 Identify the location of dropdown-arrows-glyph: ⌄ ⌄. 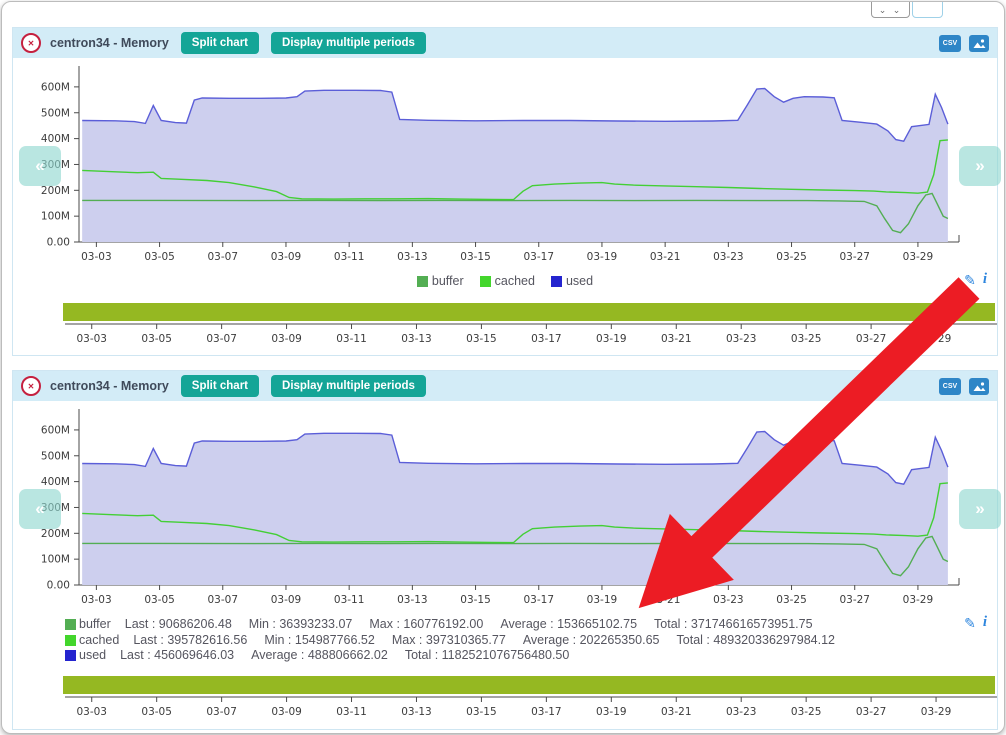
(890, 10).